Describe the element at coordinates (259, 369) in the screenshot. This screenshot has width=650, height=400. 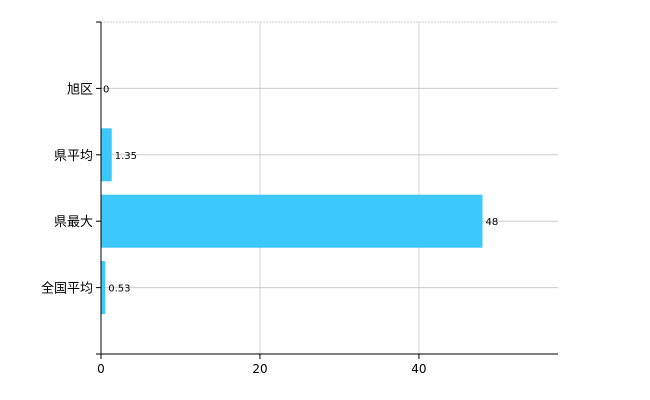
I see `x-tick-label: 20` at that location.